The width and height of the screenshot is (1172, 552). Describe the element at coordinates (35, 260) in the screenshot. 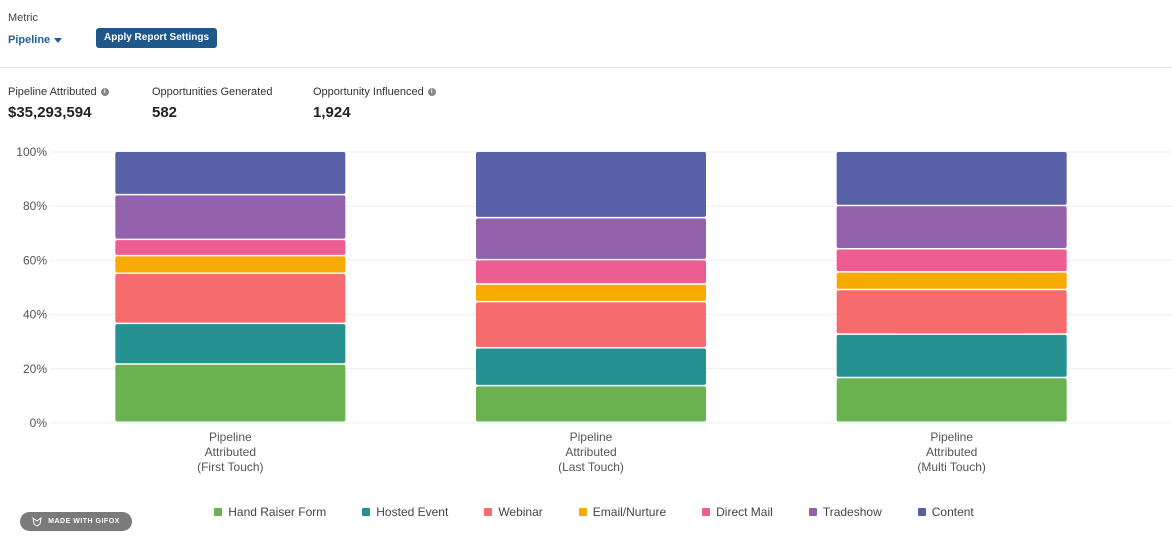

I see `y-tick-label: 60%` at that location.